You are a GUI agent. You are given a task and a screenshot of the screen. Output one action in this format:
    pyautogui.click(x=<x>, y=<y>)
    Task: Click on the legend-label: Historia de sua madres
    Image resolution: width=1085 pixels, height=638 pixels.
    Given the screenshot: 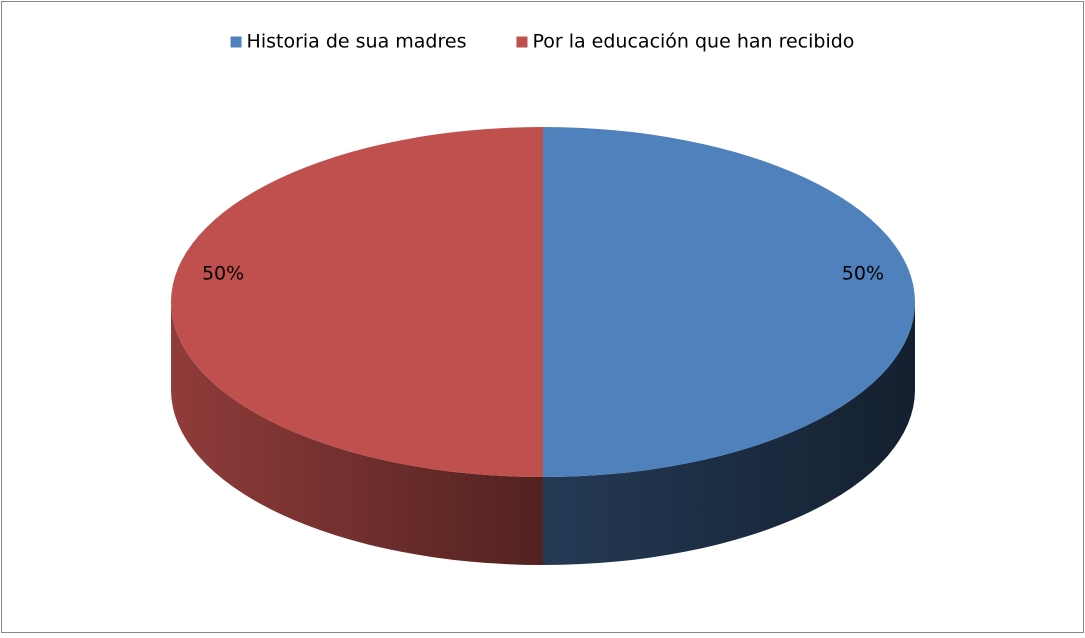 What is the action you would take?
    pyautogui.click(x=357, y=42)
    